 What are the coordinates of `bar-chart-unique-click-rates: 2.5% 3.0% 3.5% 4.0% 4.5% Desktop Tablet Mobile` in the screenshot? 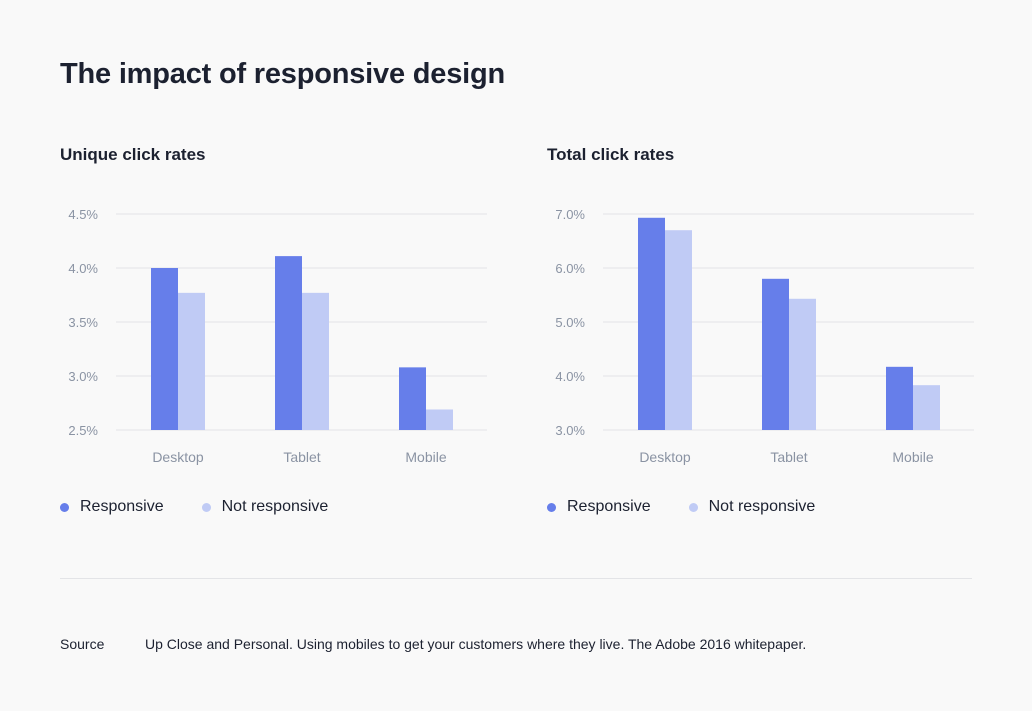 It's located at (277, 336).